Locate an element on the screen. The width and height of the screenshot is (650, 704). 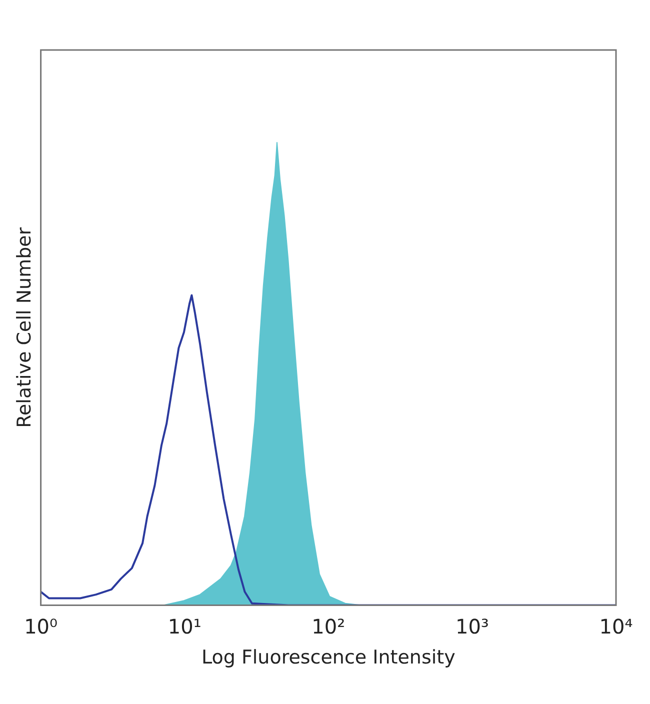
x-axis-title: Log Fluorescence Intensity is located at coordinates (328, 657).